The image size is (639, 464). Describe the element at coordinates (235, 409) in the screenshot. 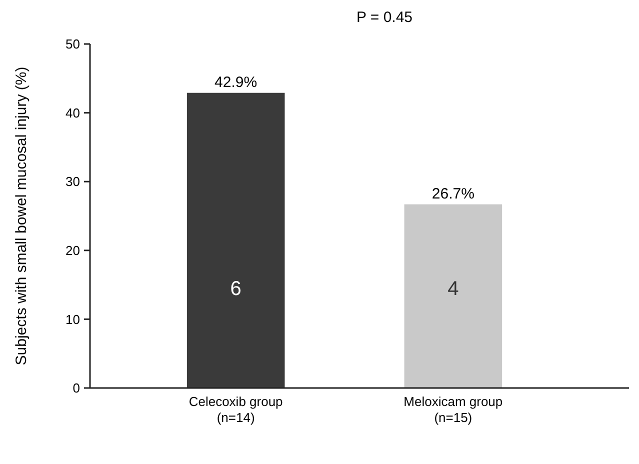

I see `x-tick-label: Celecoxib group (n=14)` at that location.